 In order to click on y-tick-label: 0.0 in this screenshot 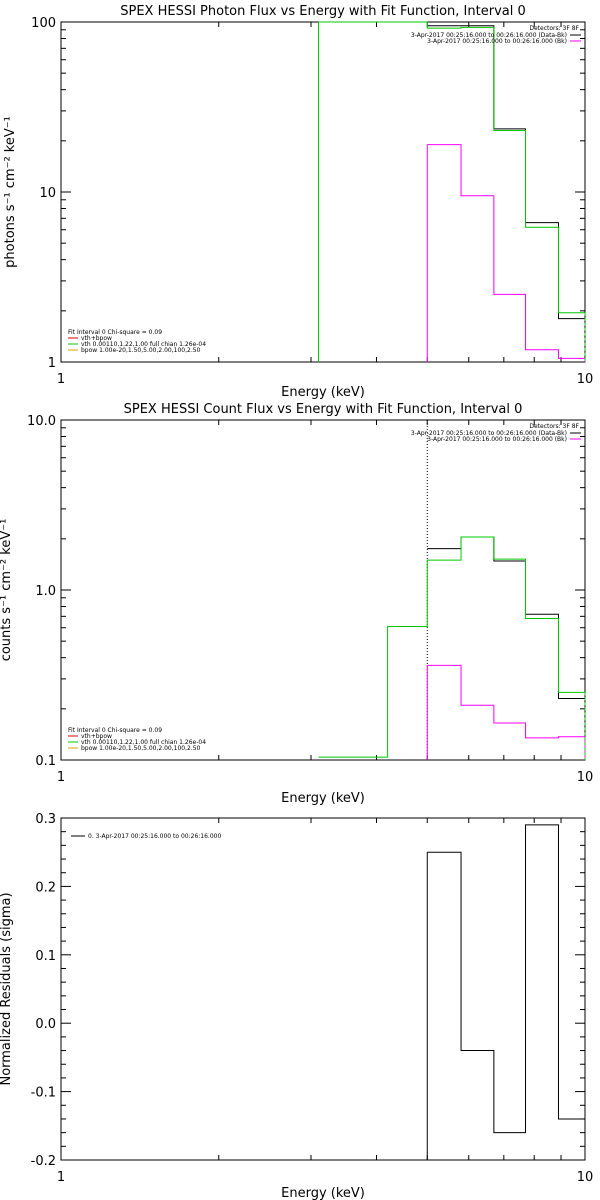, I will do `click(45, 1024)`.